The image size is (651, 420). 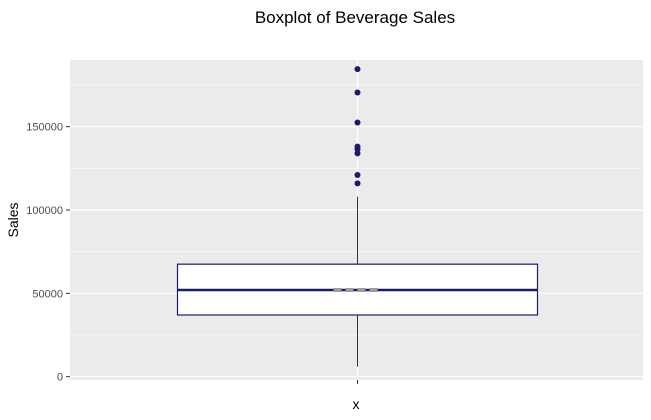 I want to click on y-tick-label: 100000, so click(x=44, y=211).